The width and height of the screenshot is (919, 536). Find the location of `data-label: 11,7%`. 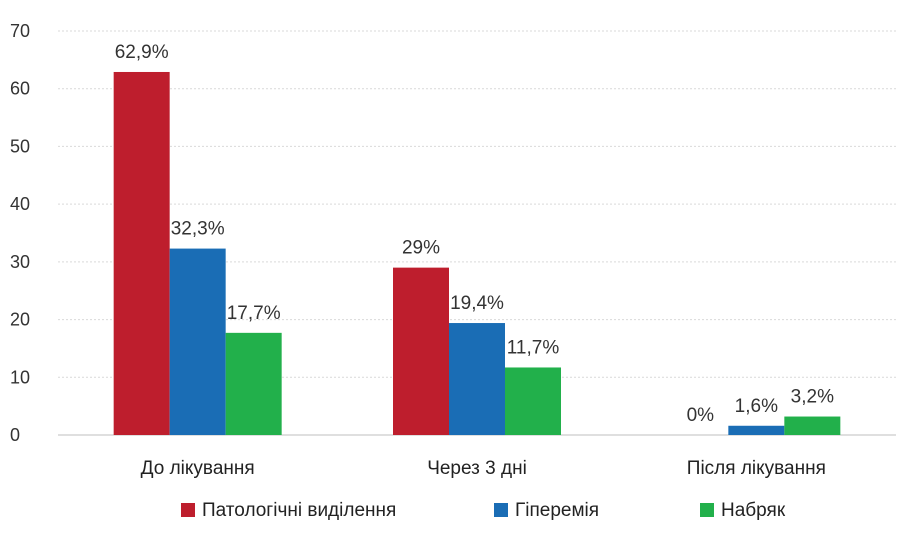

data-label: 11,7% is located at coordinates (533, 347).